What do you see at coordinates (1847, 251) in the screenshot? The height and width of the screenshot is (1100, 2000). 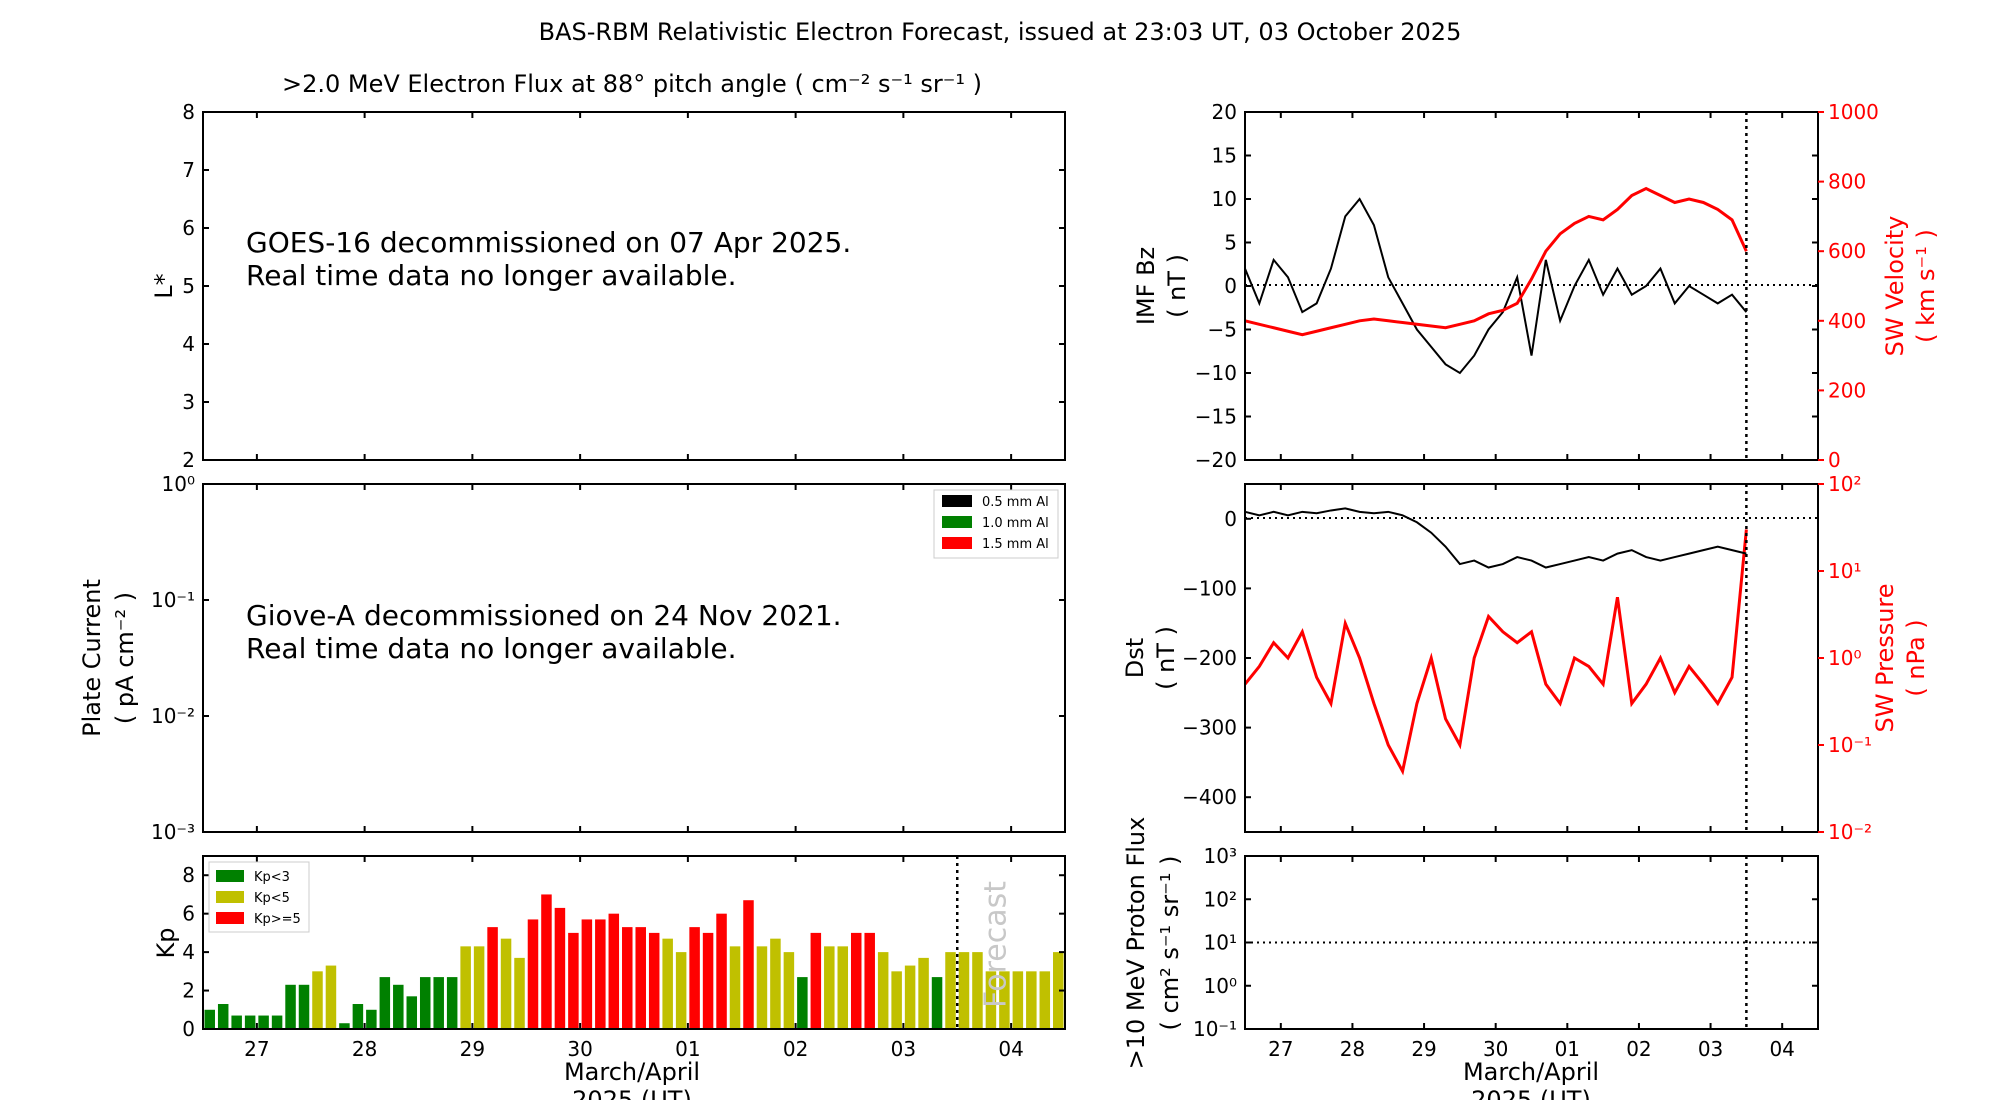 I see `y2-tick-label: 600` at bounding box center [1847, 251].